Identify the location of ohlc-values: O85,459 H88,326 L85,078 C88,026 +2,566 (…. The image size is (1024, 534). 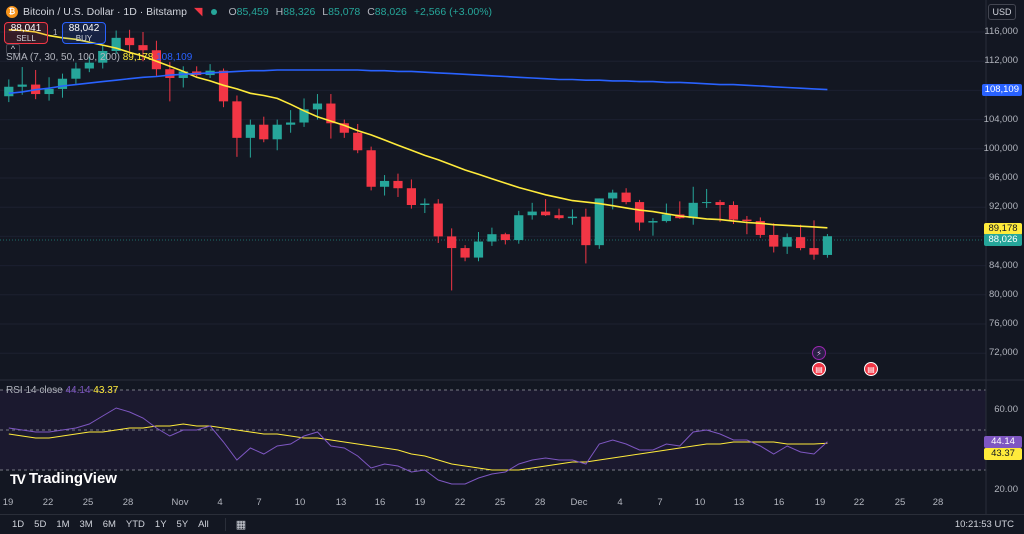
(360, 11).